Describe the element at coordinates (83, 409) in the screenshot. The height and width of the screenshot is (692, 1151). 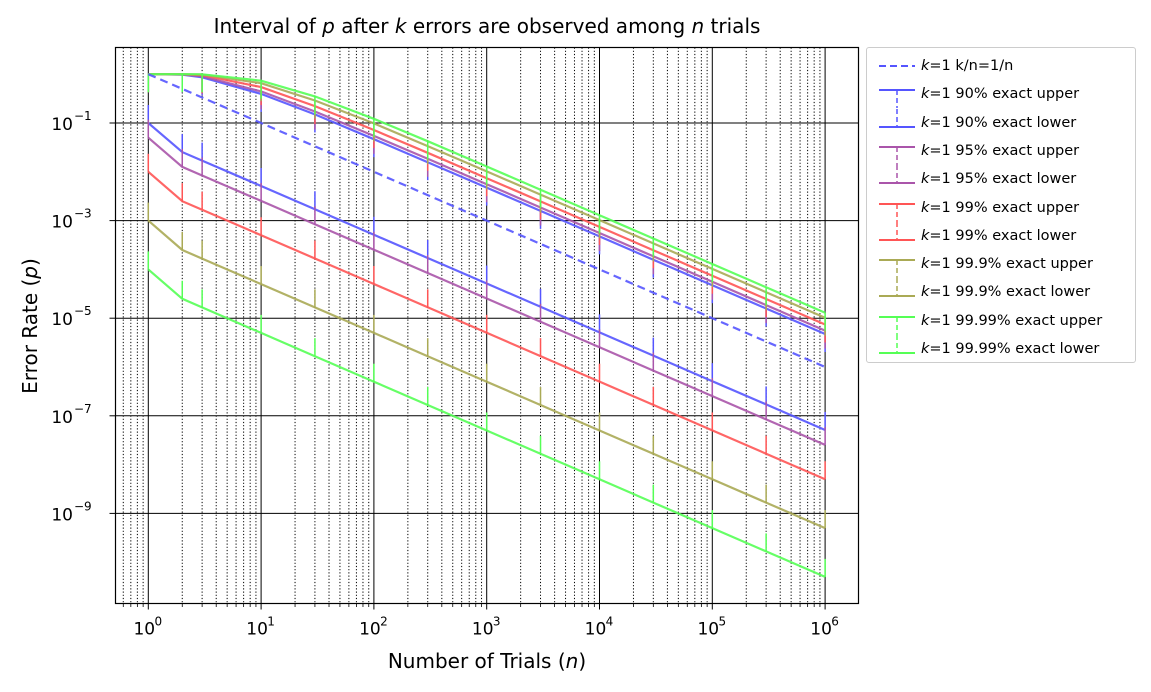
I see `svg-text: −7` at that location.